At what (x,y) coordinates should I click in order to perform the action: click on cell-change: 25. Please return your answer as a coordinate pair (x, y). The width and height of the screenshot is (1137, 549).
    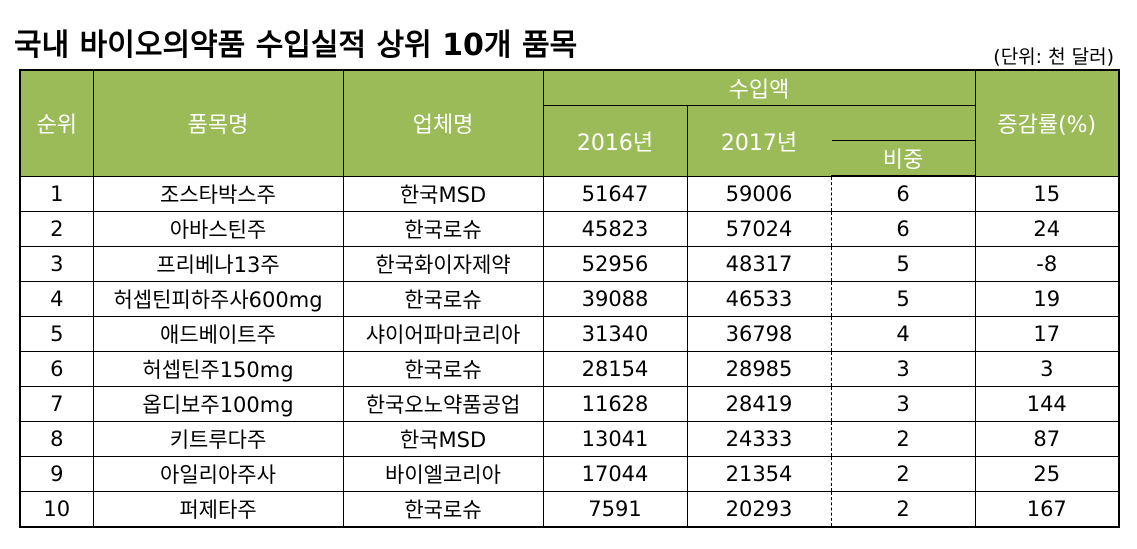
    Looking at the image, I should click on (1047, 474).